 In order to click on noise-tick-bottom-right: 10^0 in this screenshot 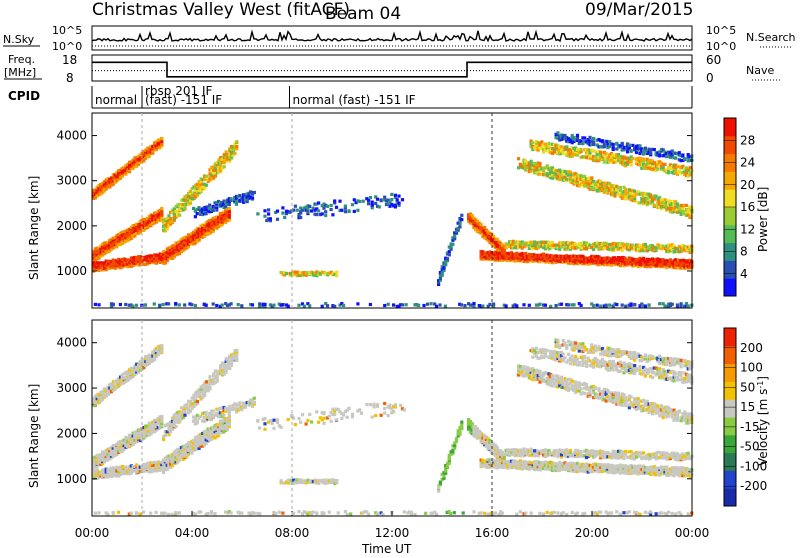, I will do `click(721, 46)`.